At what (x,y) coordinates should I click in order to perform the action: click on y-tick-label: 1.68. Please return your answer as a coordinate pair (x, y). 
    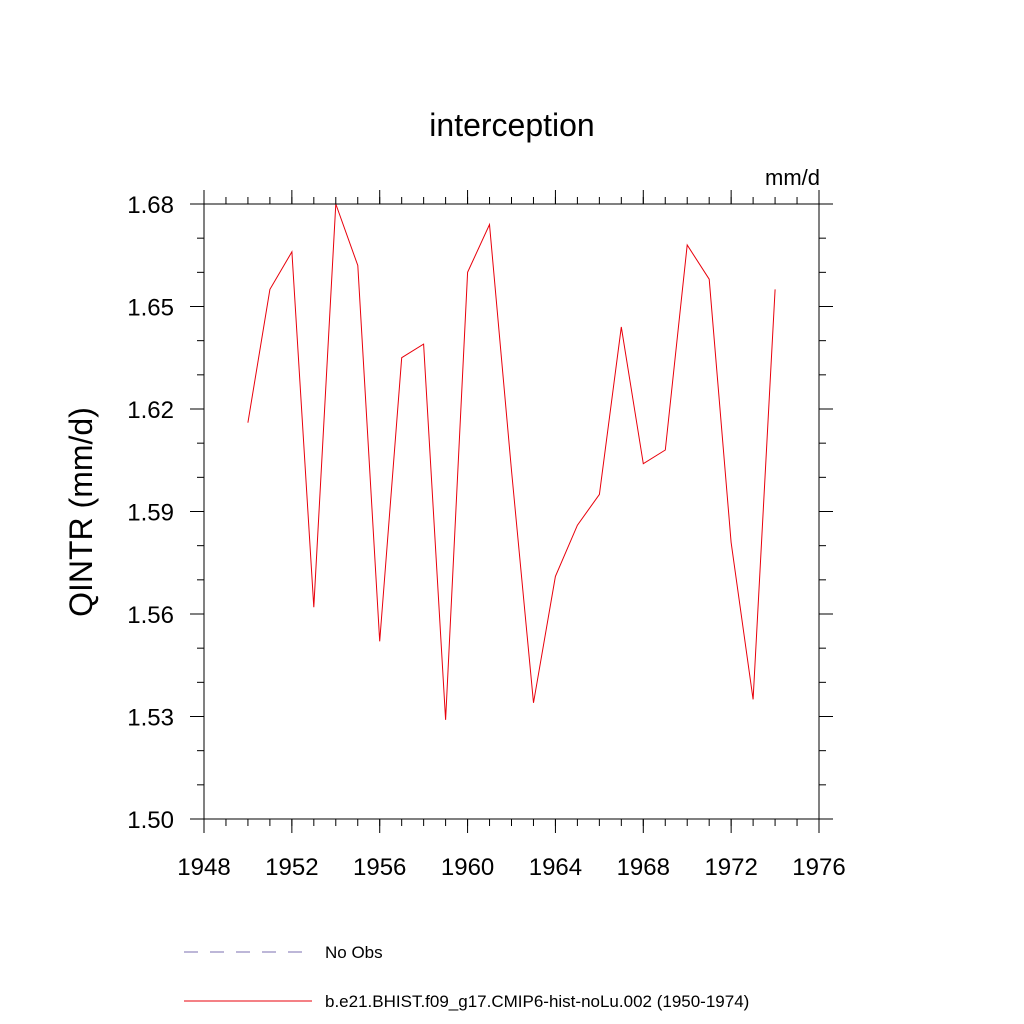
    Looking at the image, I should click on (150, 205).